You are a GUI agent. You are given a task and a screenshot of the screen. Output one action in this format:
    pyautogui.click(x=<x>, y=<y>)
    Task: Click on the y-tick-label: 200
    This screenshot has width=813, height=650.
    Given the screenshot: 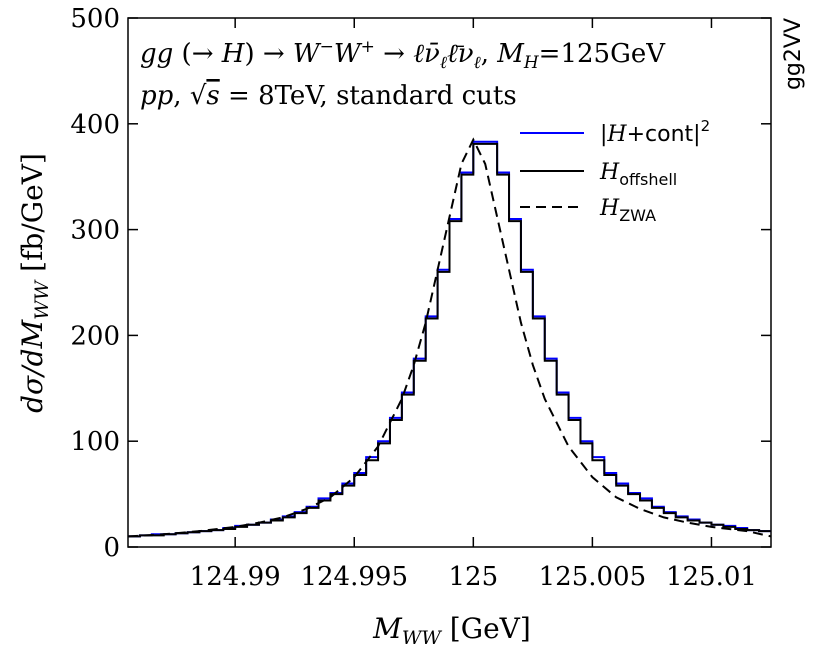 What is the action you would take?
    pyautogui.click(x=95, y=336)
    